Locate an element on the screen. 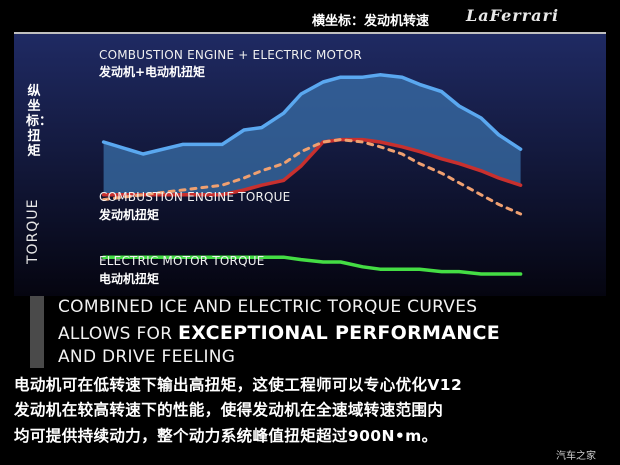 The width and height of the screenshot is (620, 465). y-axis-label: TORQUE is located at coordinates (33, 231).